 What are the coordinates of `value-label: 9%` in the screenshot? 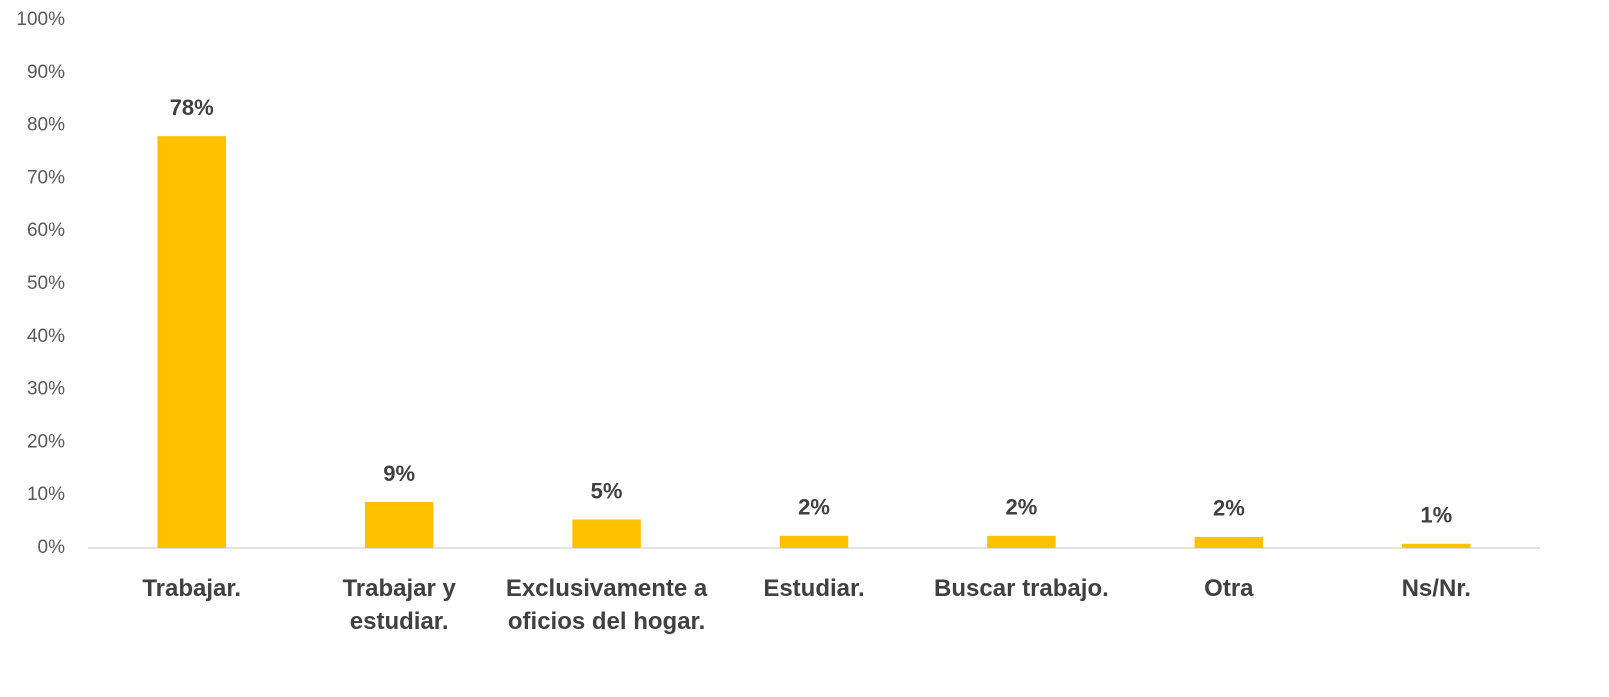 It's located at (399, 473).